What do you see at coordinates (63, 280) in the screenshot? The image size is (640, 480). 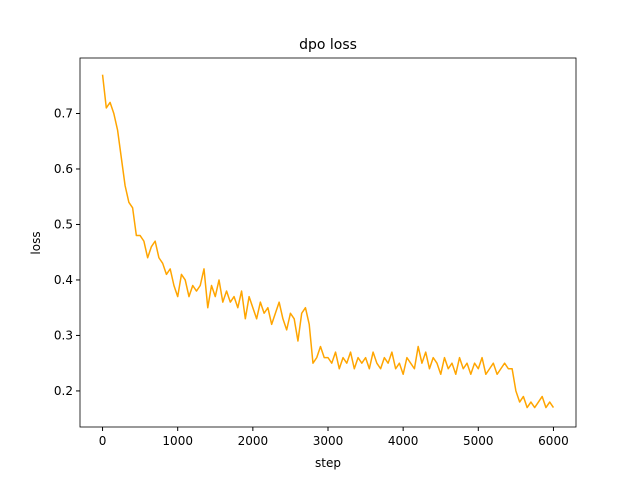 I see `y-tick-label: 0.4` at bounding box center [63, 280].